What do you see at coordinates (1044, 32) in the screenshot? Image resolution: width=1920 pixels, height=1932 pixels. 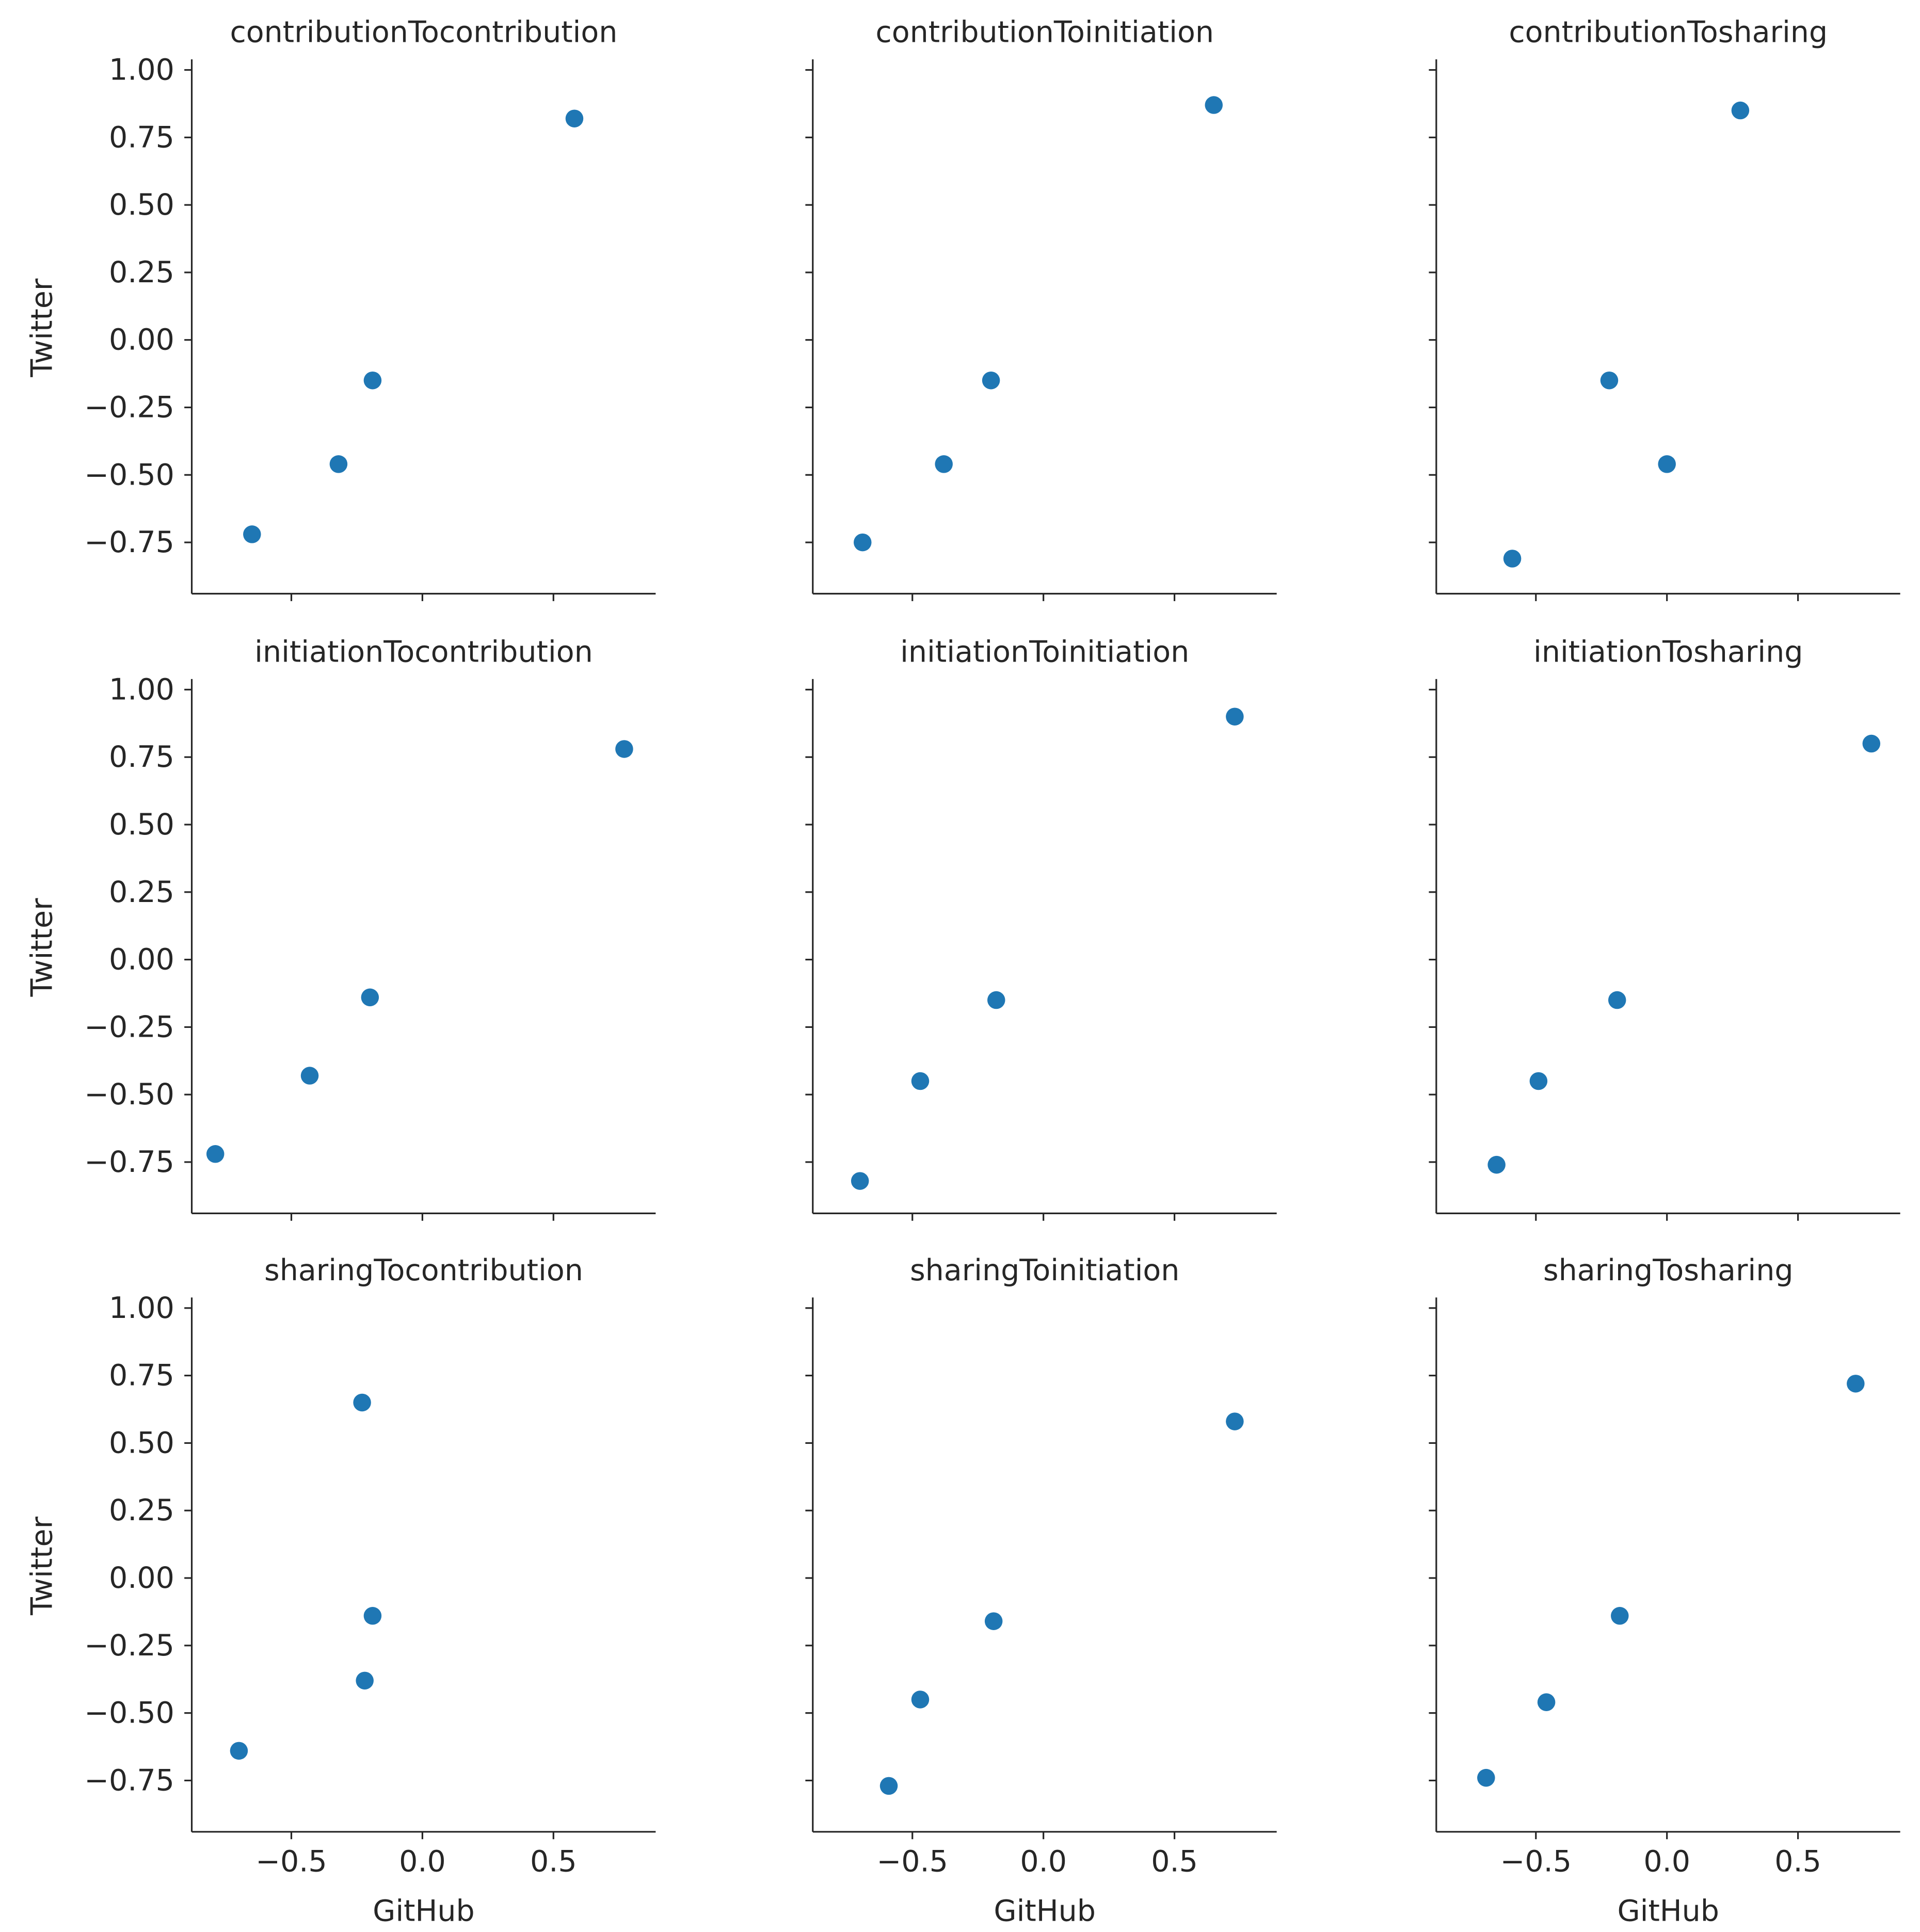 I see `panel-title: contributionToinitiation` at bounding box center [1044, 32].